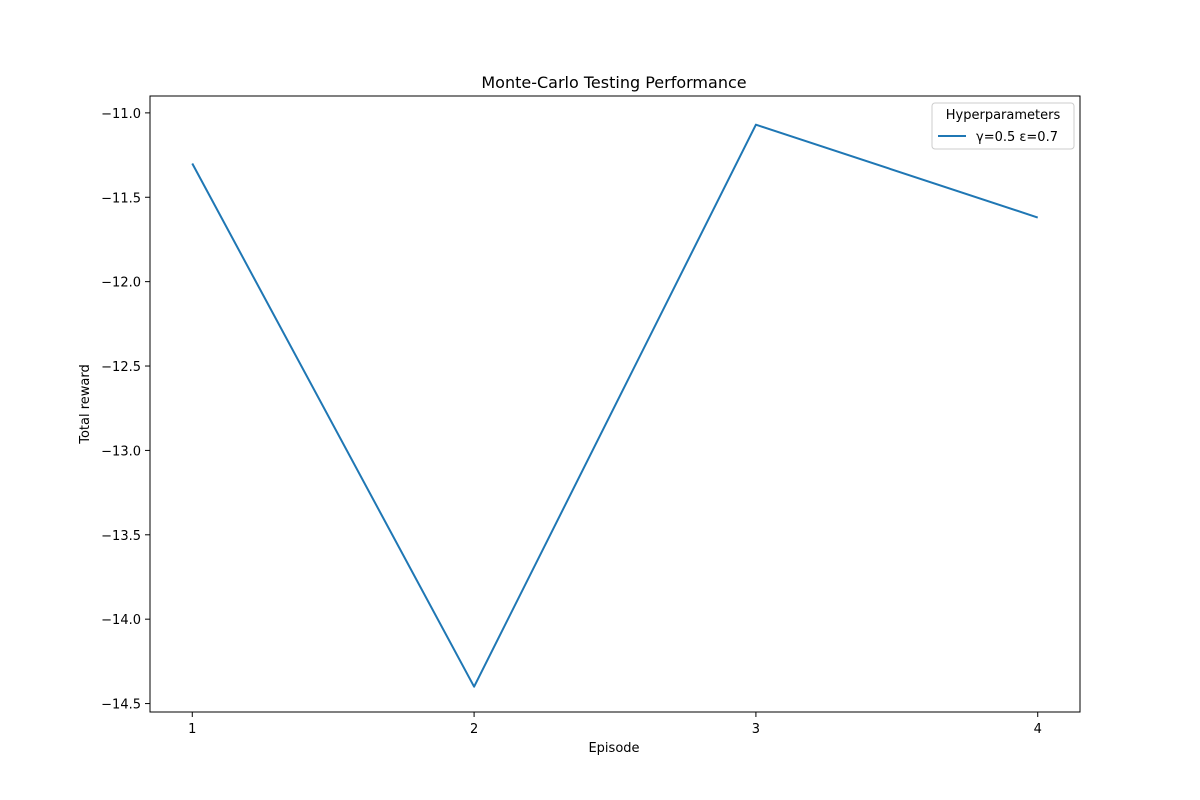  I want to click on y-tick-label: −14.0, so click(121, 620).